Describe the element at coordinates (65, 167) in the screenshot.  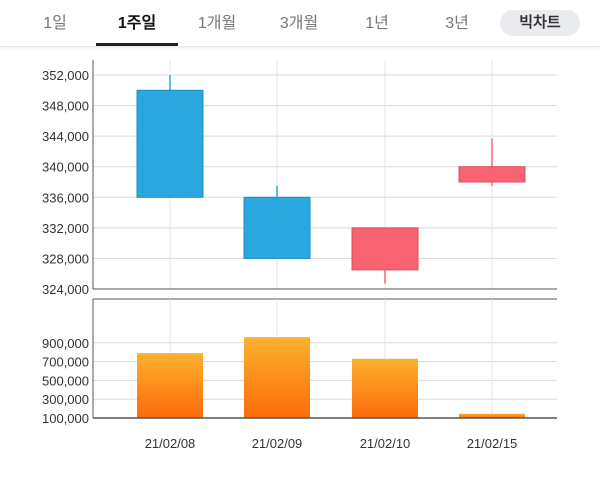
I see `price-tick-label: 340,000` at that location.